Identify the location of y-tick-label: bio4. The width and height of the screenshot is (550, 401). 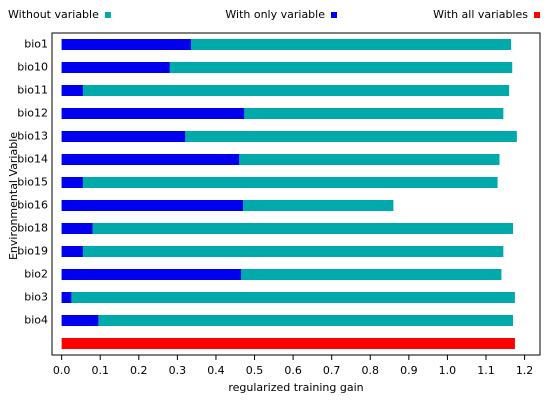
(36, 320).